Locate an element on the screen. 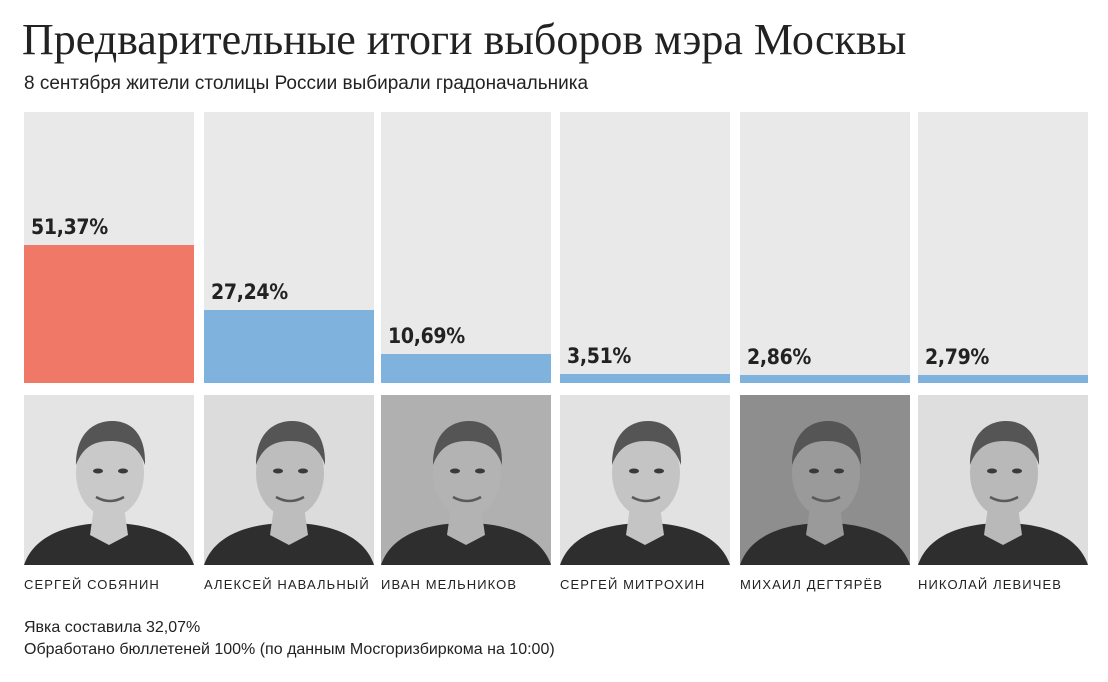 Image resolution: width=1108 pixels, height=682 pixels. candidate-name: АЛЕКСЕЙ НАВАЛЬНЫЙ is located at coordinates (287, 584).